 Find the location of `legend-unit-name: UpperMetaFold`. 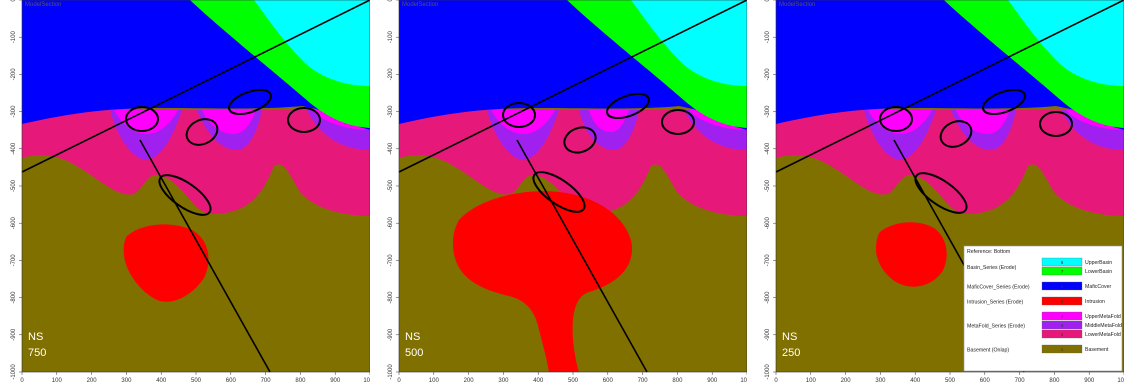

legend-unit-name: UpperMetaFold is located at coordinates (1103, 317).